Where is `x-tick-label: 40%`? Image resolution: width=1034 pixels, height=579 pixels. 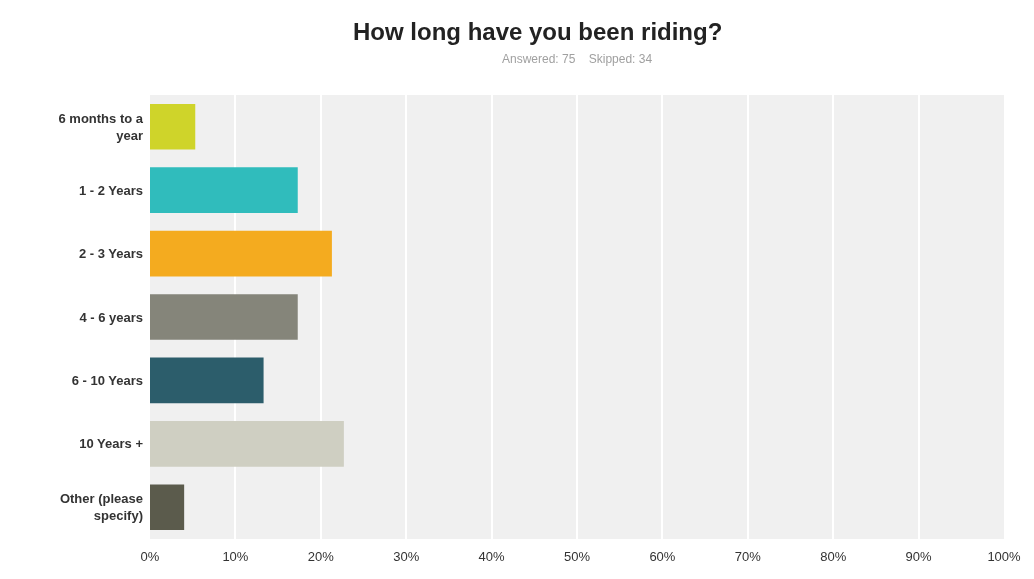
x-tick-label: 40% is located at coordinates (492, 556).